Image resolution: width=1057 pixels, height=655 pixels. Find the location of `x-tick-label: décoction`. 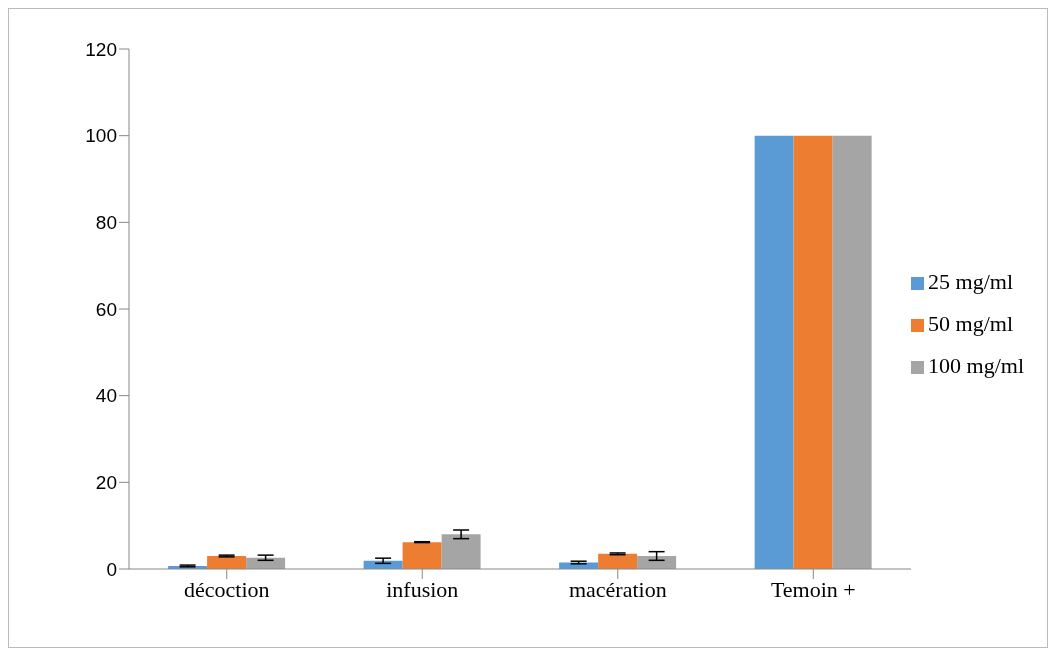

x-tick-label: décoction is located at coordinates (226, 589).